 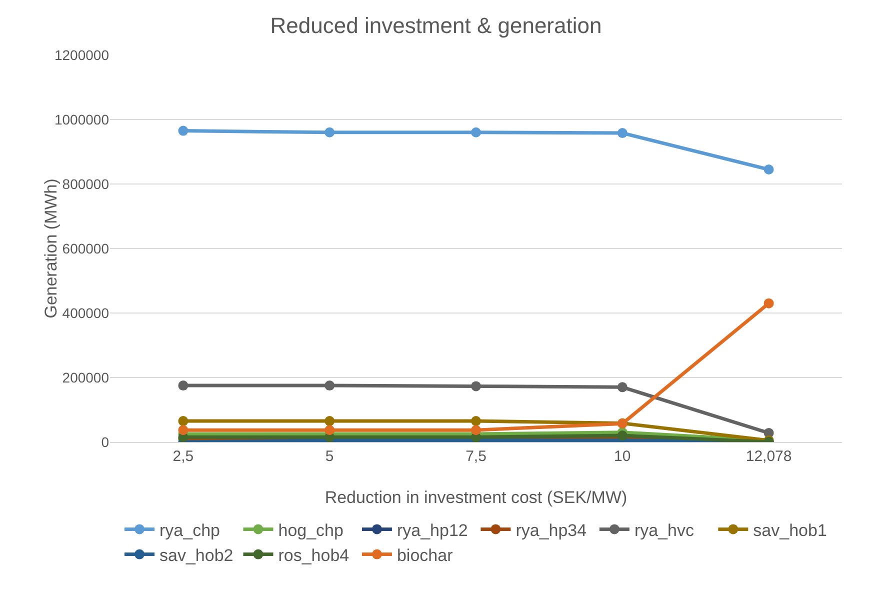 I want to click on legend-label: rya_hvc, so click(x=664, y=530).